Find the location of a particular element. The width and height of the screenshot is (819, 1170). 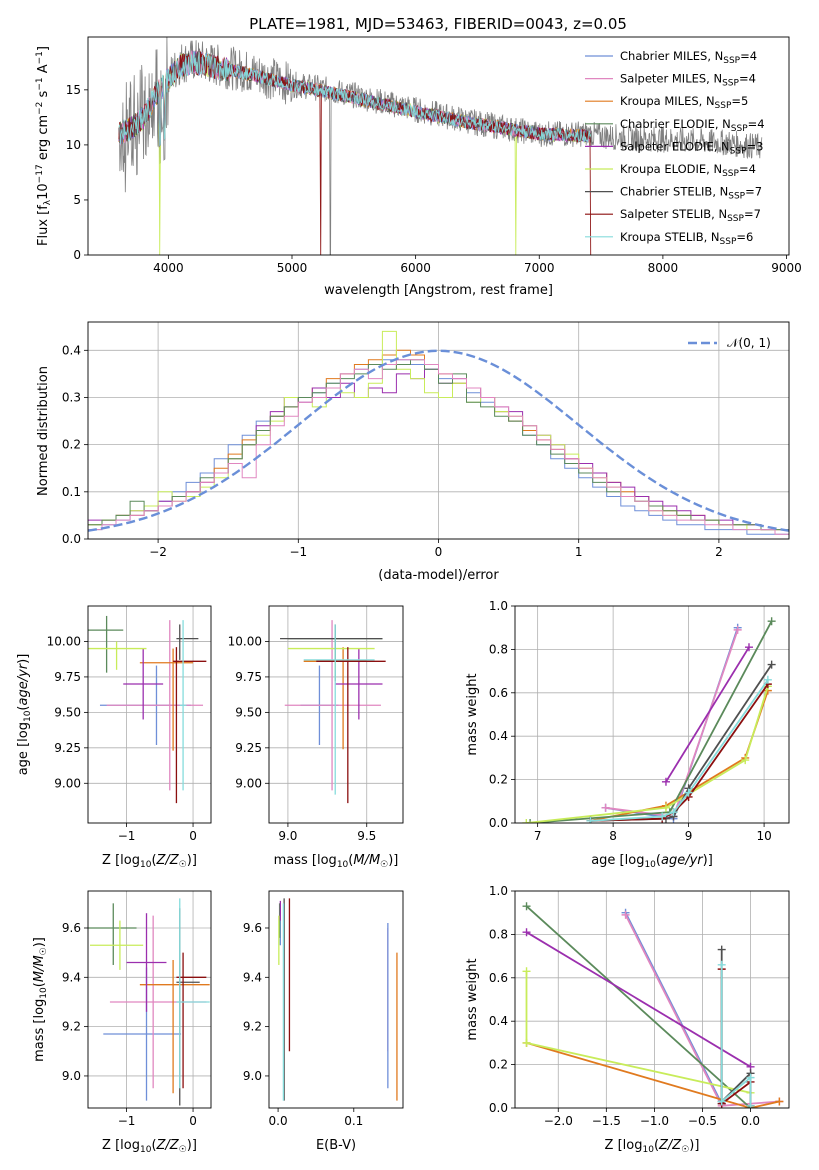

z-mass-xlabel-part: ☉ is located at coordinates (183, 1150).